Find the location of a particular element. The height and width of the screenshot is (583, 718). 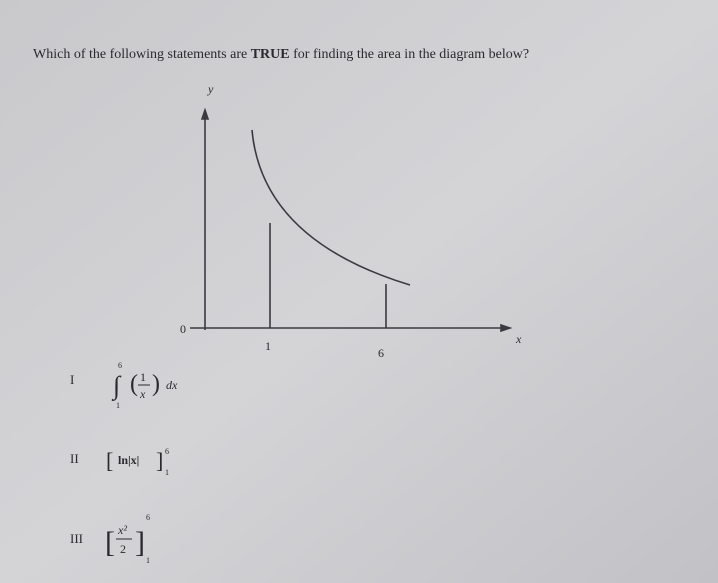

origin-label: 0 is located at coordinates (183, 329).